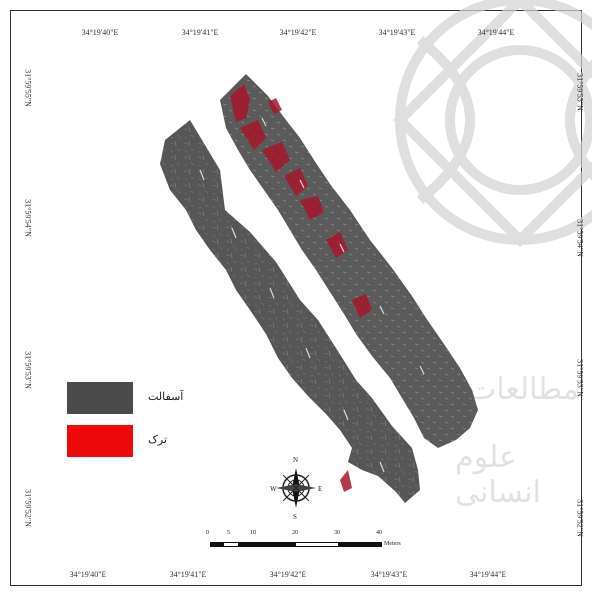  Describe the element at coordinates (488, 574) in the screenshot. I see `bottom-tick-5: 34°19'44"E` at that location.